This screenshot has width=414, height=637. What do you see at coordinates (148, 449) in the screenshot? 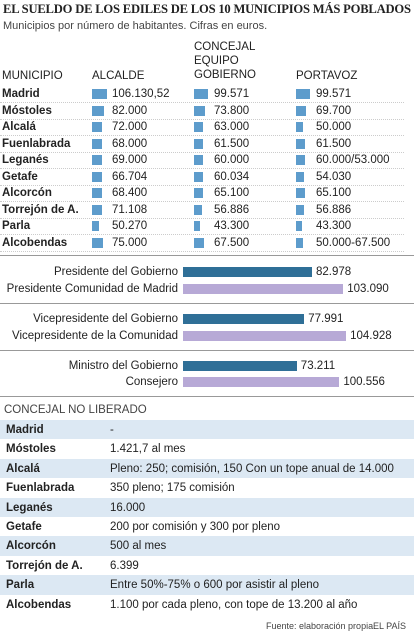
I see `row-value: 1.421,7 al mes` at bounding box center [148, 449].